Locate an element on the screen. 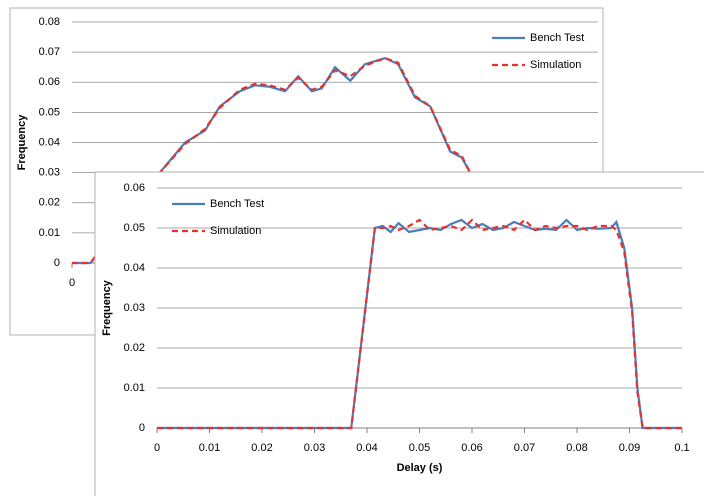  x-tick-label: 0.04 is located at coordinates (366, 448).